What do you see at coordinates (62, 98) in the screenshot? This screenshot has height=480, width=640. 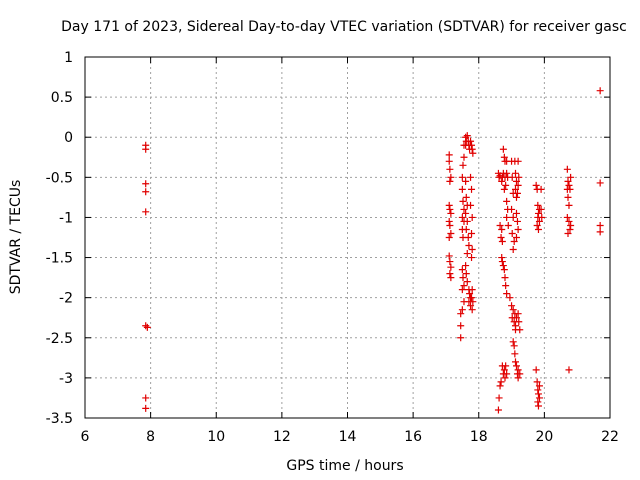 I see `y-tick-label: 0.5` at bounding box center [62, 98].